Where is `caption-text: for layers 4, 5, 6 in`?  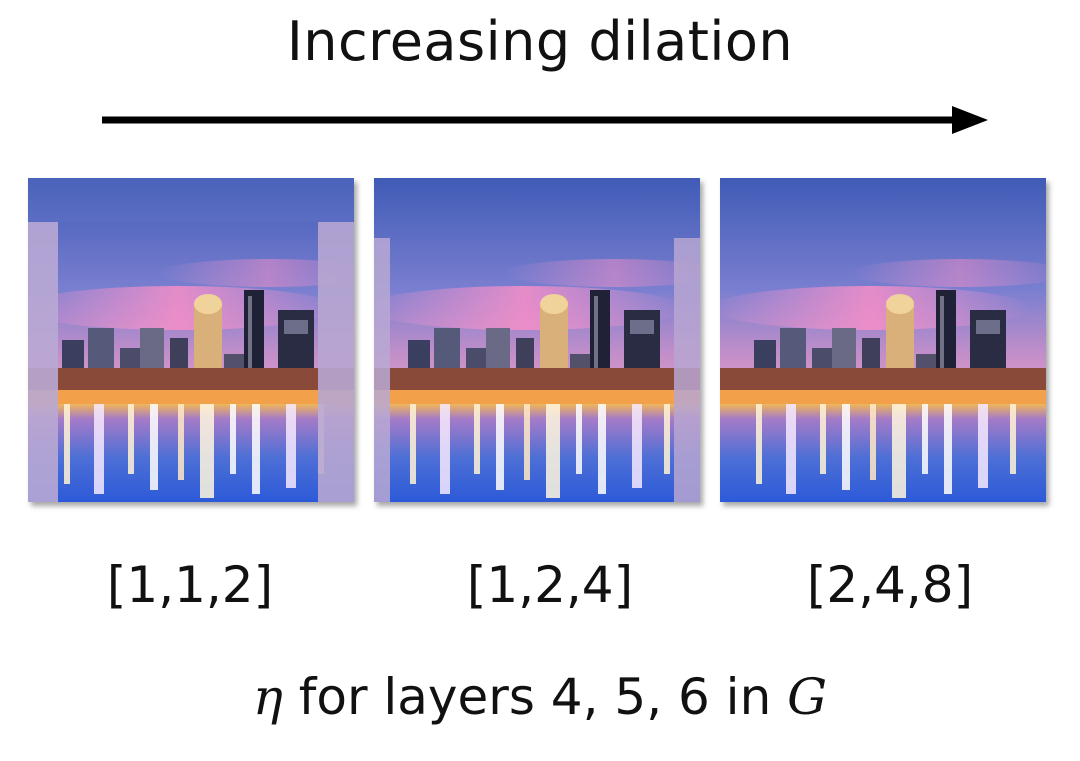 caption-text: for layers 4, 5, 6 in is located at coordinates (535, 697).